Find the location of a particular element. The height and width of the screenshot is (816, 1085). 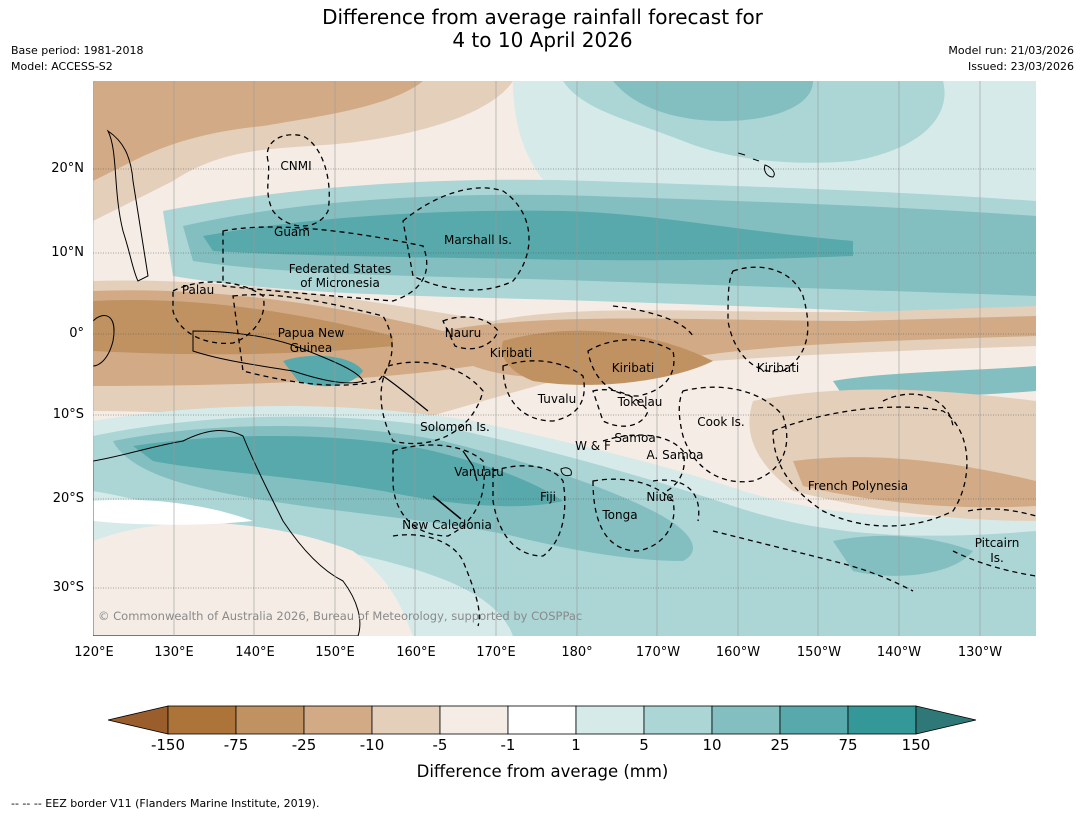

anomaly-png-wet-patch is located at coordinates (323, 371).